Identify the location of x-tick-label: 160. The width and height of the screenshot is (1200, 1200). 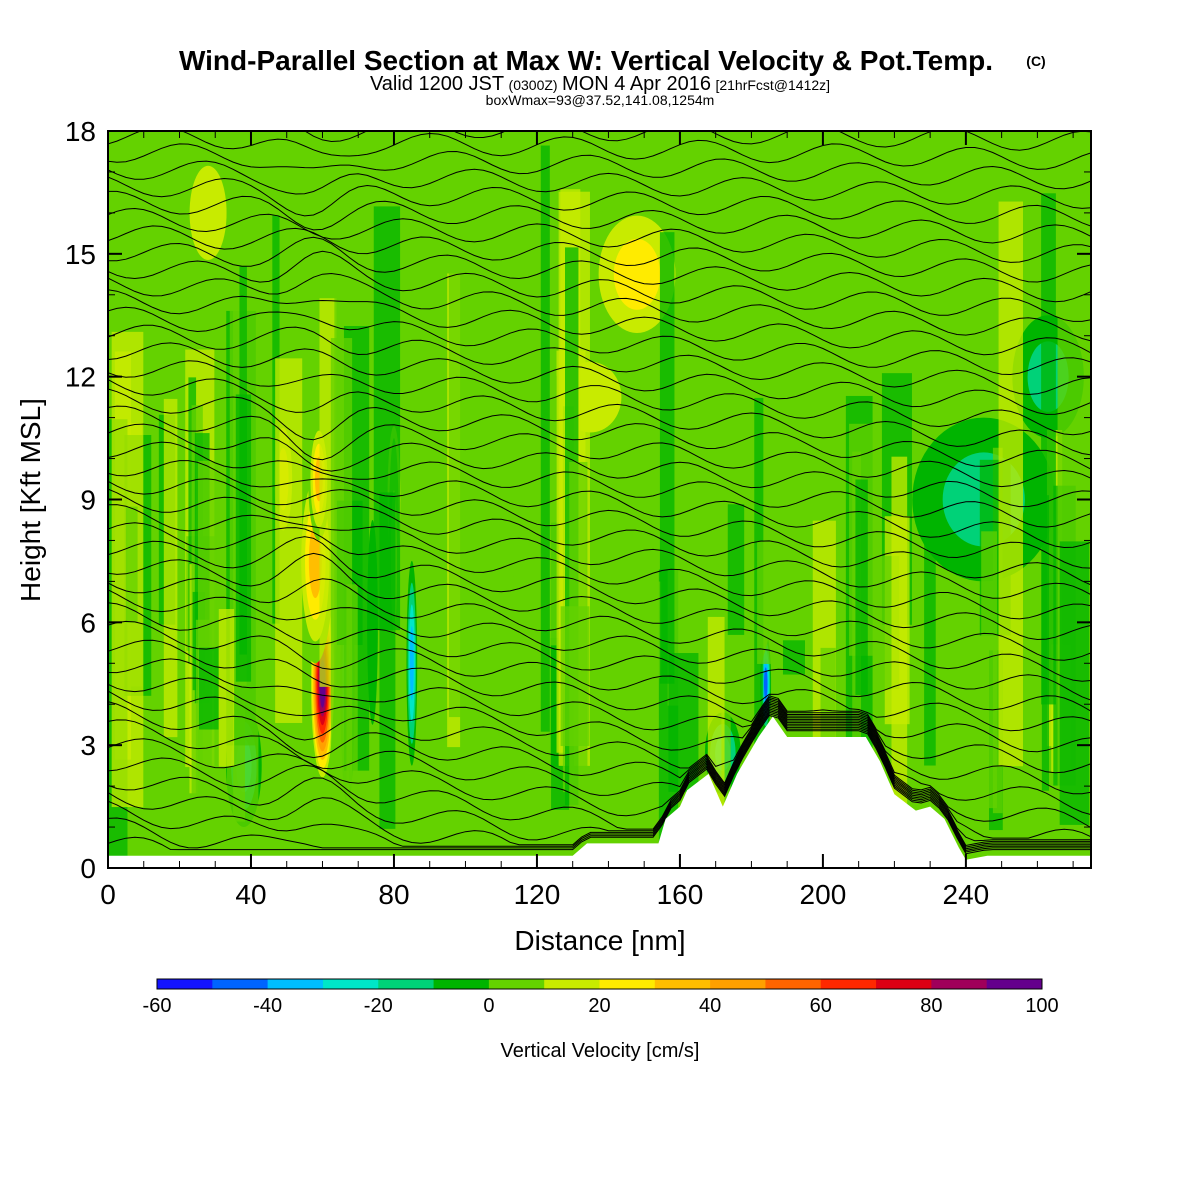
(680, 894).